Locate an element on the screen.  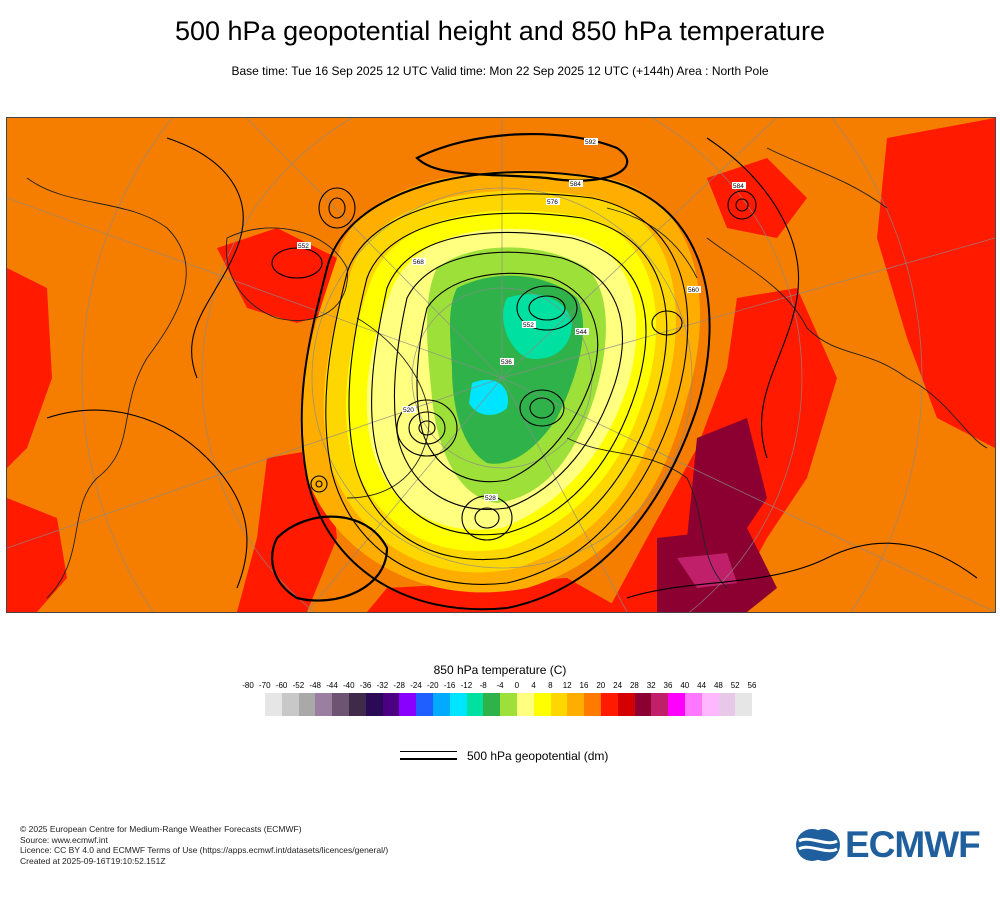
legend-label: 500 hPa geopotential (dm) is located at coordinates (538, 756).